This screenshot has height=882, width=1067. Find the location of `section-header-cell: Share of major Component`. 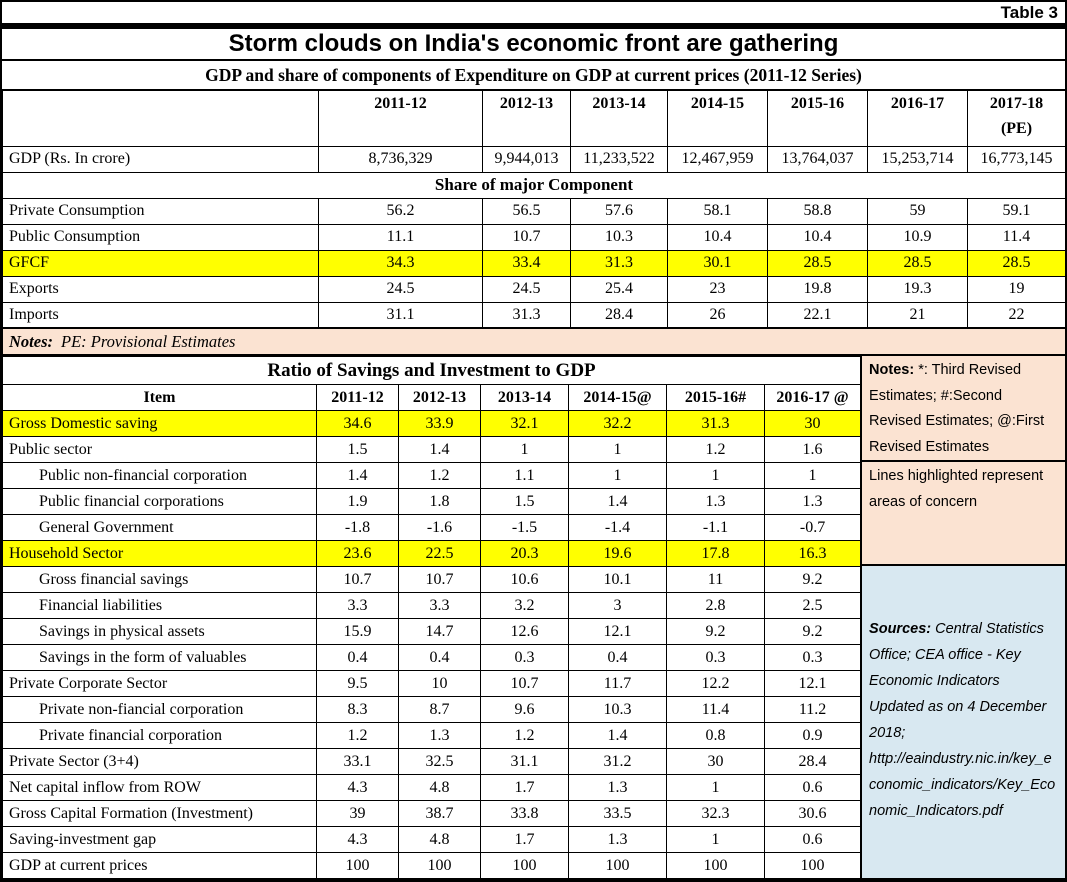

section-header-cell: Share of major Component is located at coordinates (533, 185).